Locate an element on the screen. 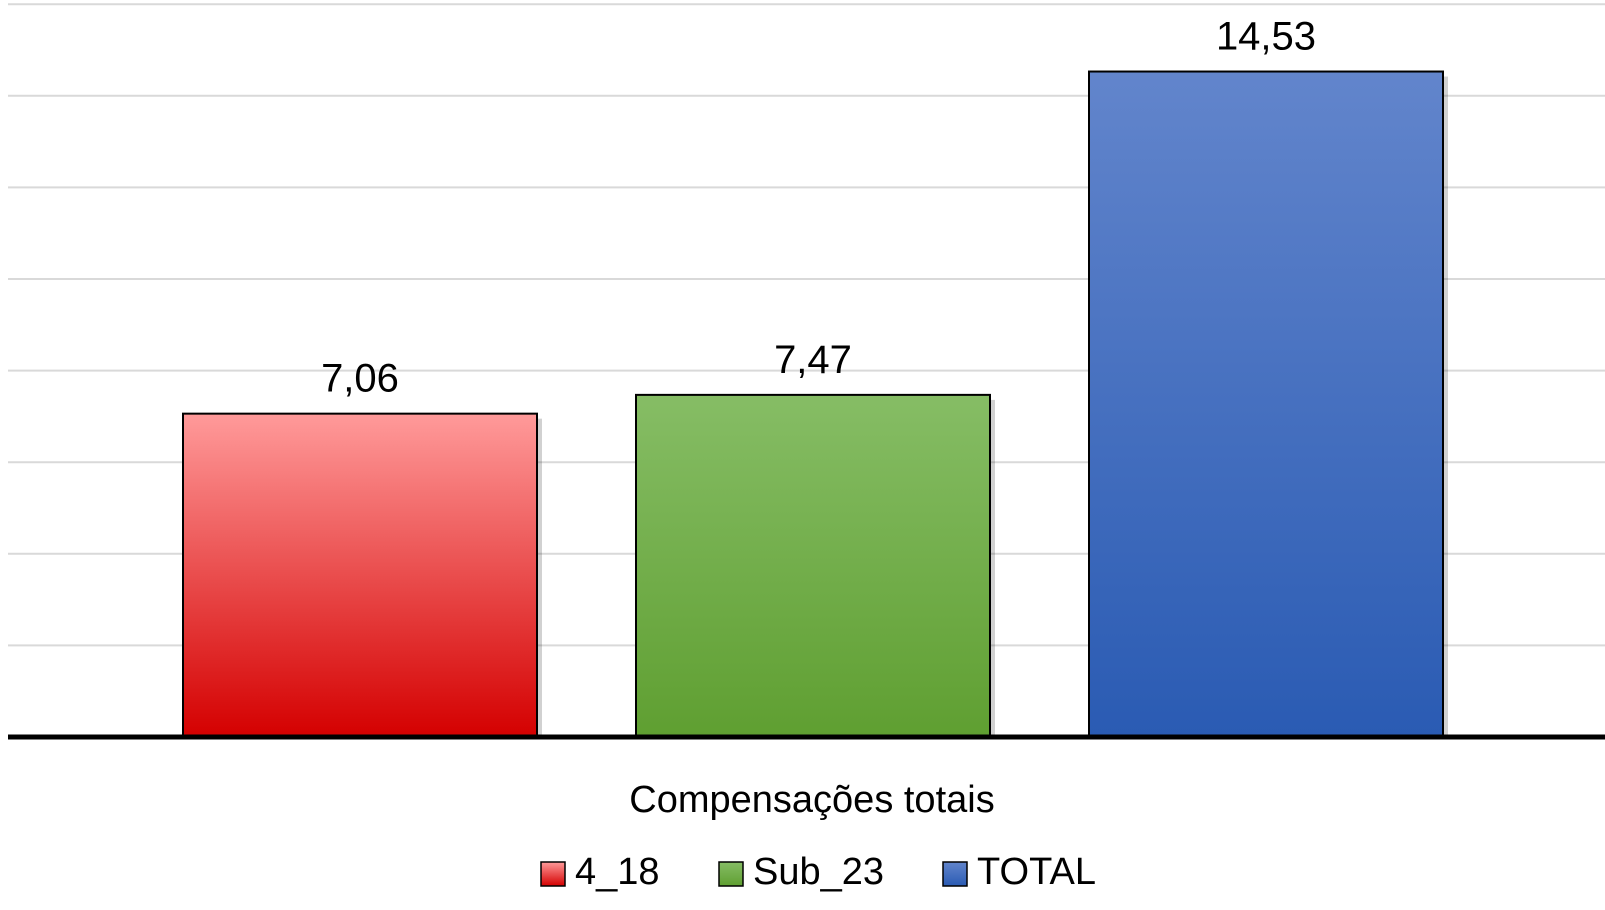 Image resolution: width=1605 pixels, height=910 pixels. legend-label-sub-23: Sub_23 is located at coordinates (818, 872).